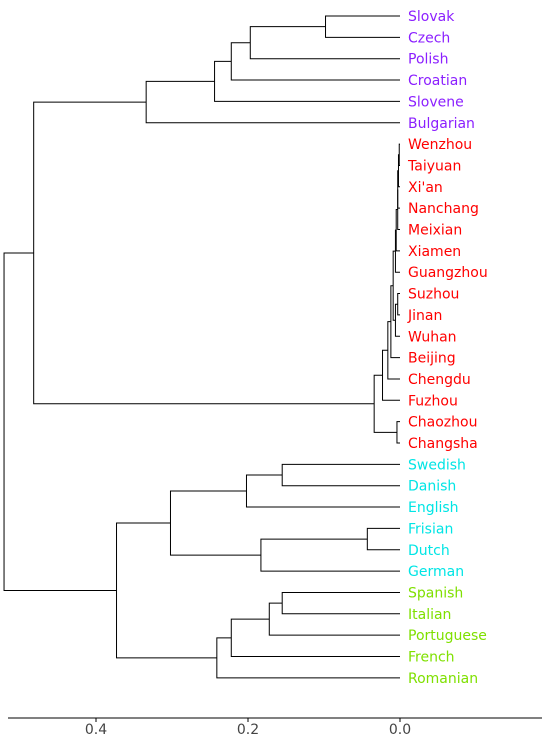  Describe the element at coordinates (443, 209) in the screenshot. I see `leaf-label: Nanchang` at that location.